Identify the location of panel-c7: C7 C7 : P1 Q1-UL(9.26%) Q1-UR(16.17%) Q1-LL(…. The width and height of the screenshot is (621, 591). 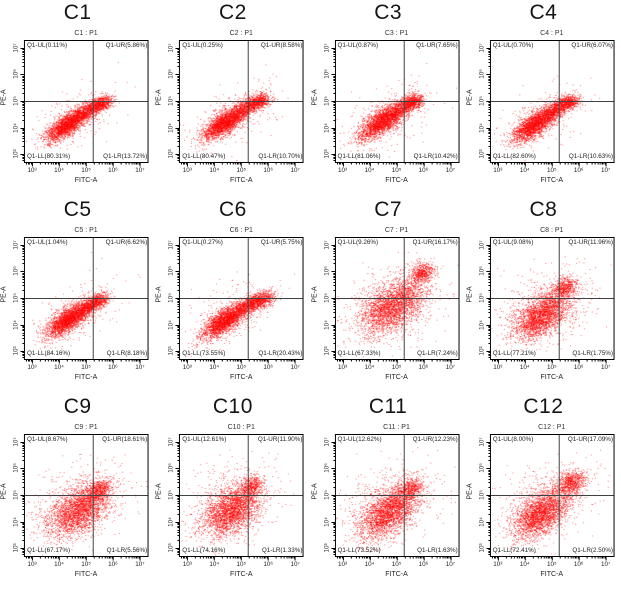
(388, 295).